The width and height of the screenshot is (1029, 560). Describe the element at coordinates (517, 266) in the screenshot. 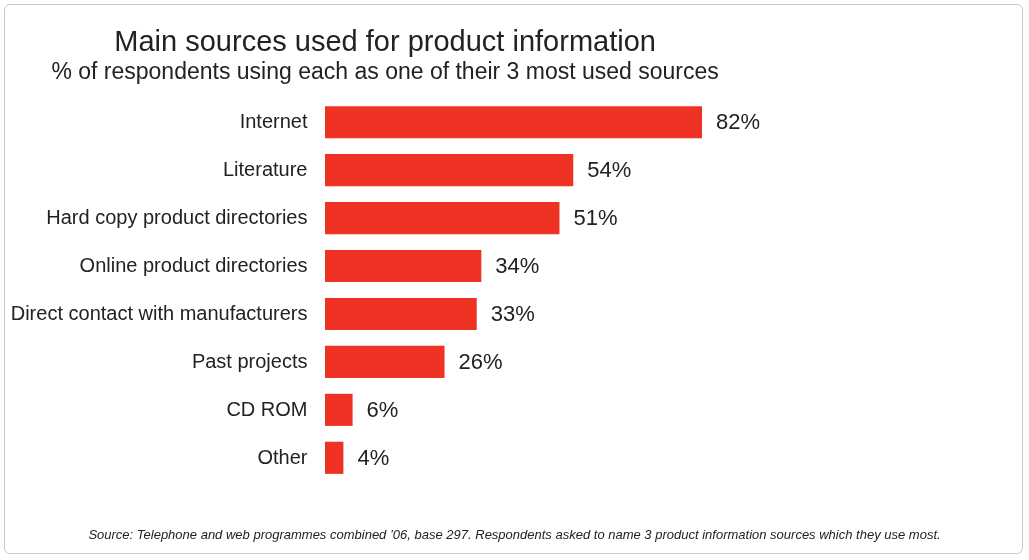

I see `data-label: 34%` at that location.